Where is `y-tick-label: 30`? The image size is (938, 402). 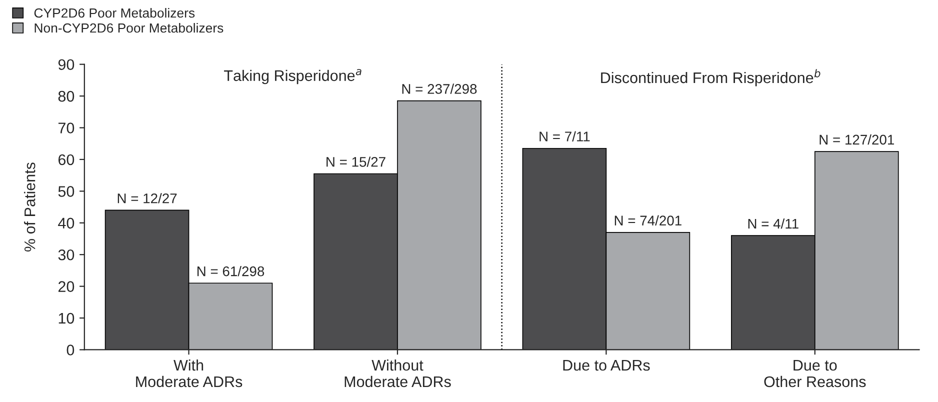
y-tick-label: 30 is located at coordinates (66, 254).